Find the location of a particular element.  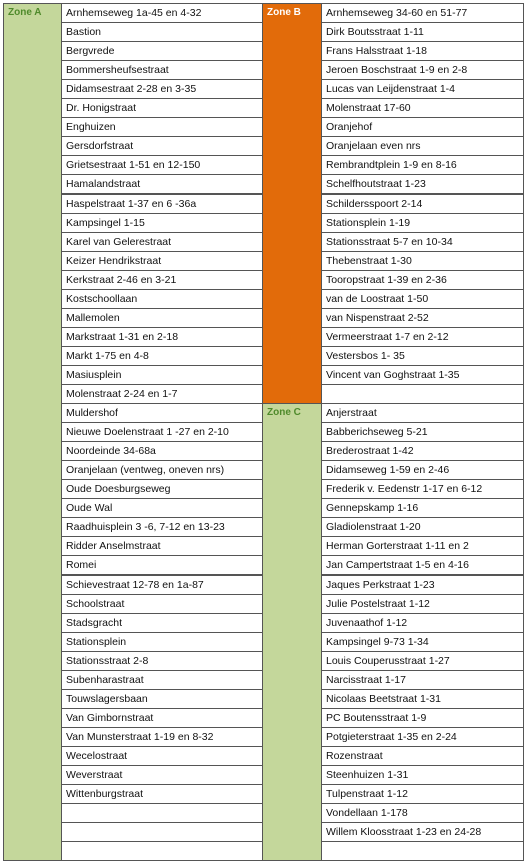

street: Oranjehof is located at coordinates (422, 127).